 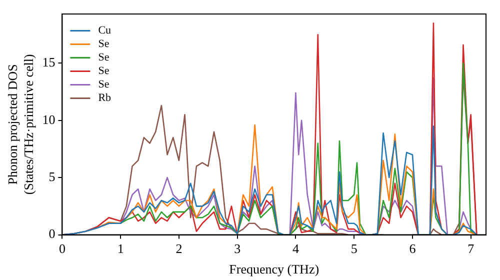 I want to click on legend-label: Cu, so click(x=105, y=30).